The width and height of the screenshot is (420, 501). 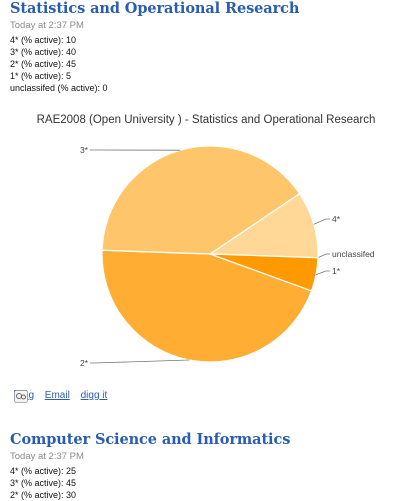 What do you see at coordinates (210, 440) in the screenshot?
I see `post-title-link: Computer Science and Informatics` at bounding box center [210, 440].